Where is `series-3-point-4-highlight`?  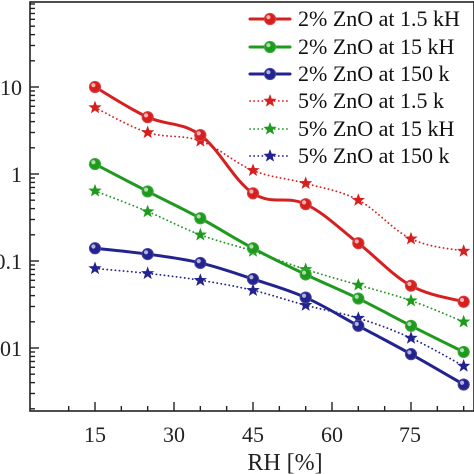 series-3-point-4-highlight is located at coordinates (251, 277).